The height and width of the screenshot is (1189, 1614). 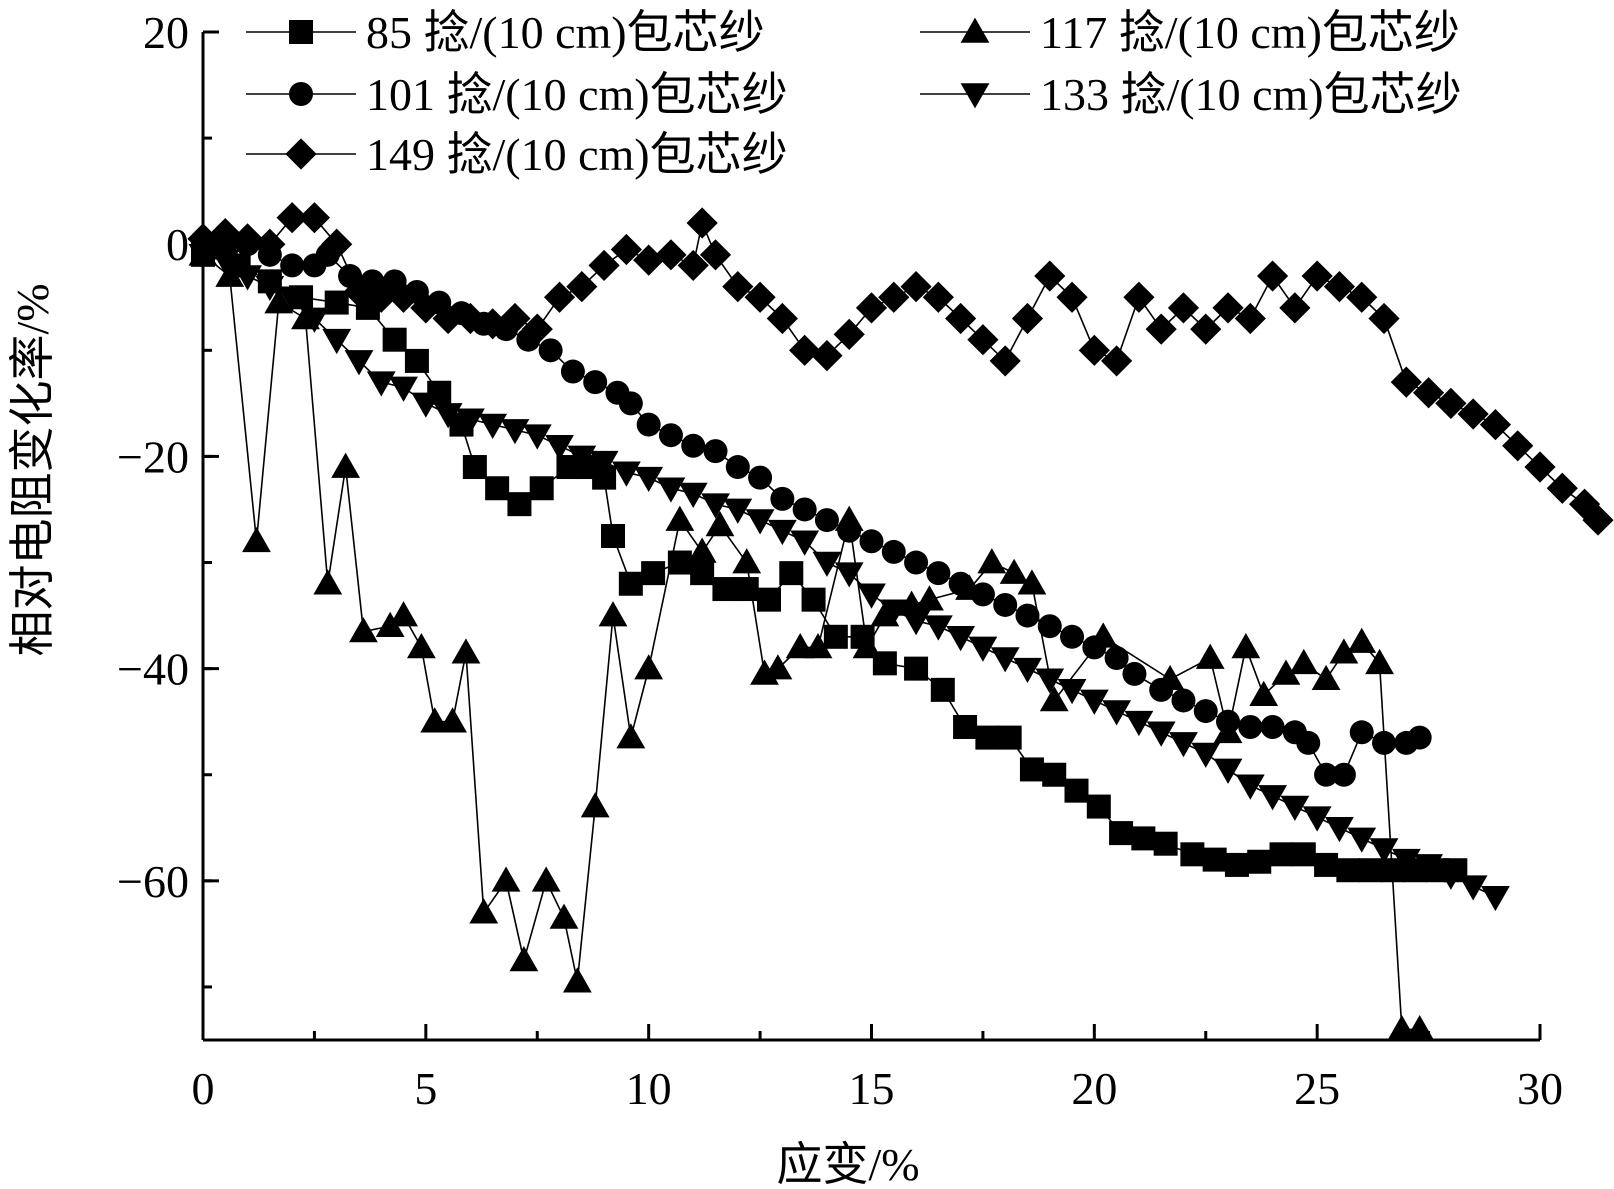 I want to click on legend-label: 149 捻/(10 cm)包芯纱, so click(x=577, y=154).